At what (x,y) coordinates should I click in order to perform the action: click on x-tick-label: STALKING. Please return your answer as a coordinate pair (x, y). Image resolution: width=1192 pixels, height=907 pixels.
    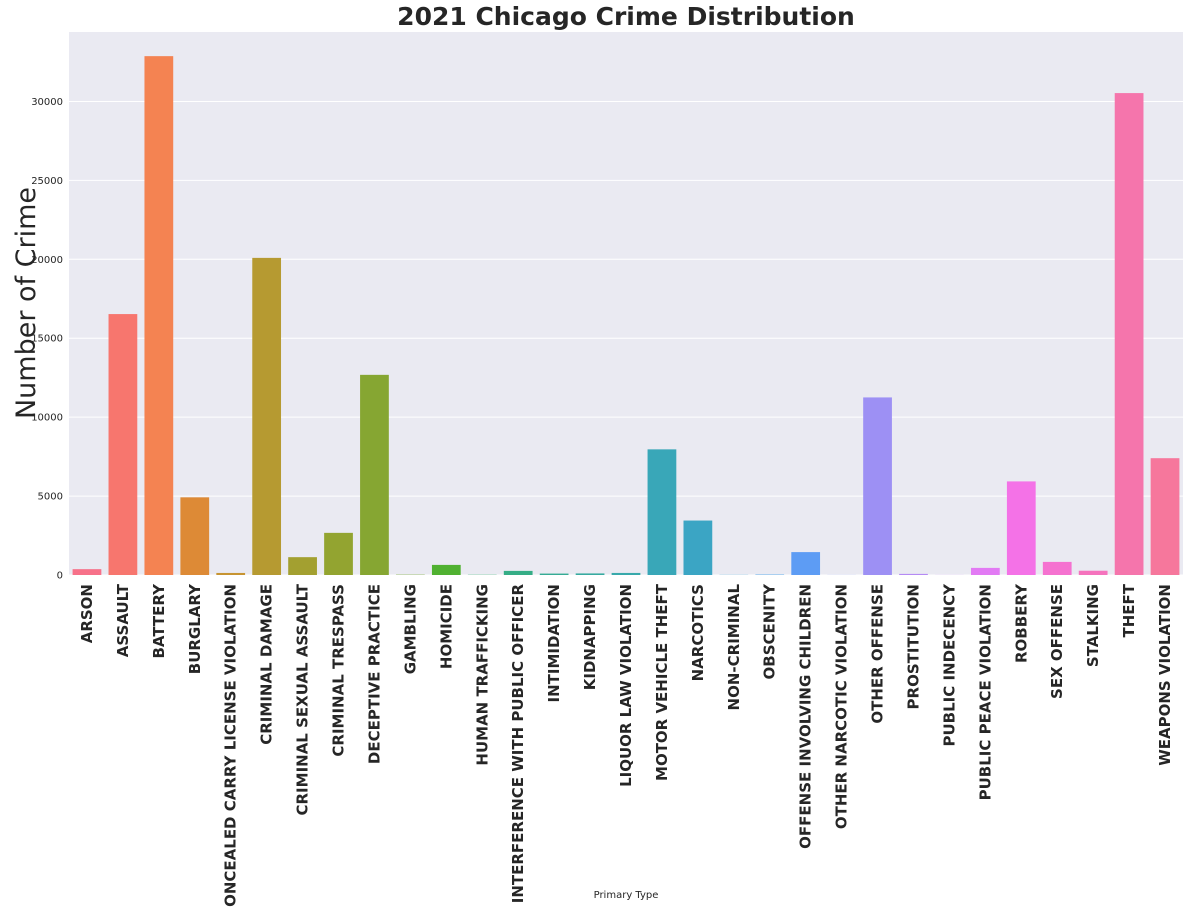
    Looking at the image, I should click on (1093, 625).